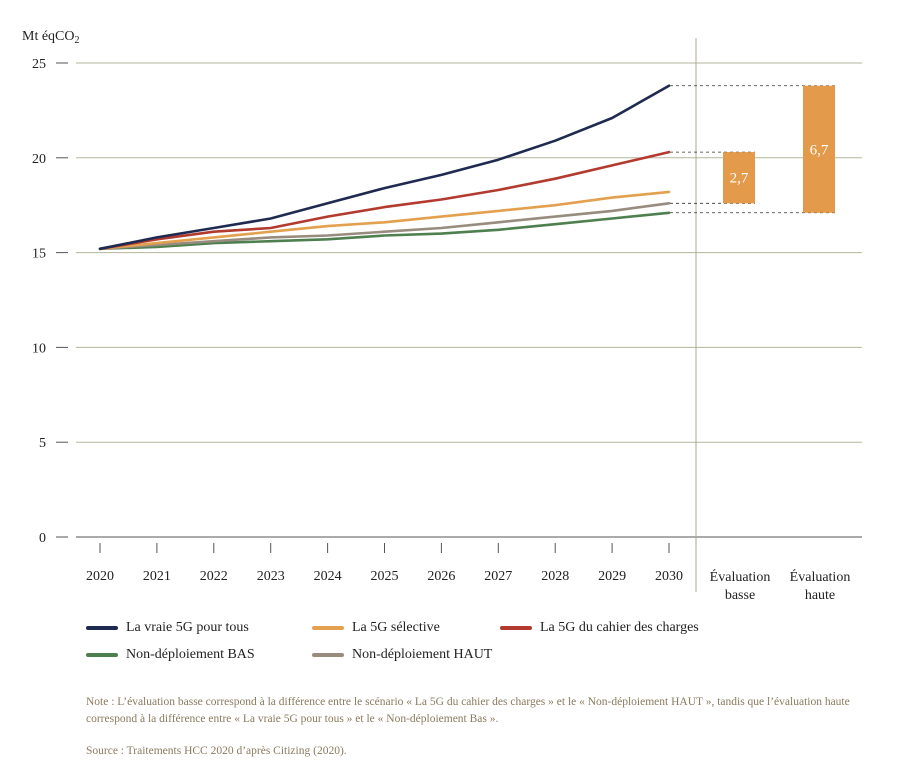 The height and width of the screenshot is (768, 916). What do you see at coordinates (271, 576) in the screenshot?
I see `x-tick-label: 2023` at bounding box center [271, 576].